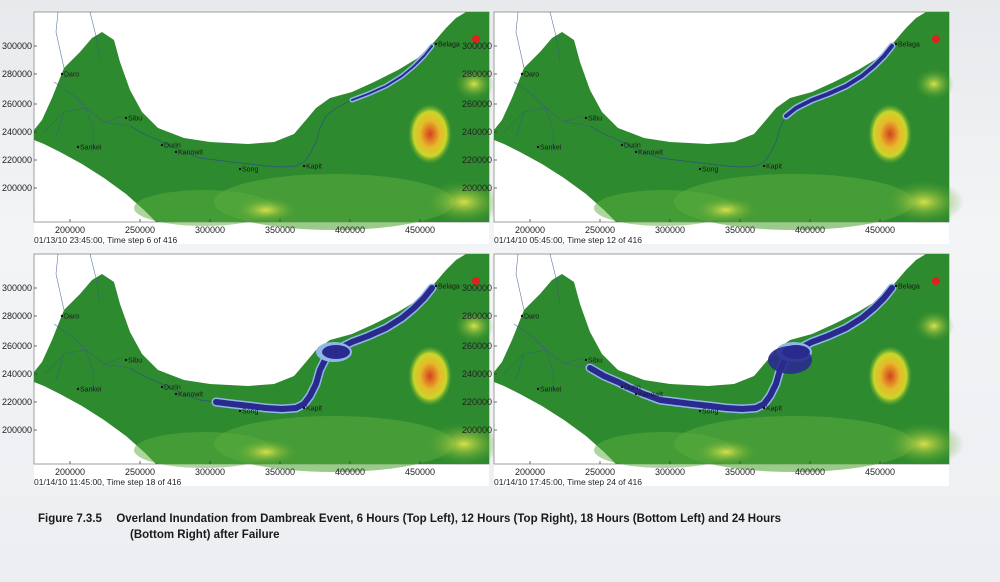 The image size is (1000, 582). What do you see at coordinates (568, 482) in the screenshot?
I see `time-step-label: 01/14/10 17:45:00, Time step 24 of 416` at bounding box center [568, 482].